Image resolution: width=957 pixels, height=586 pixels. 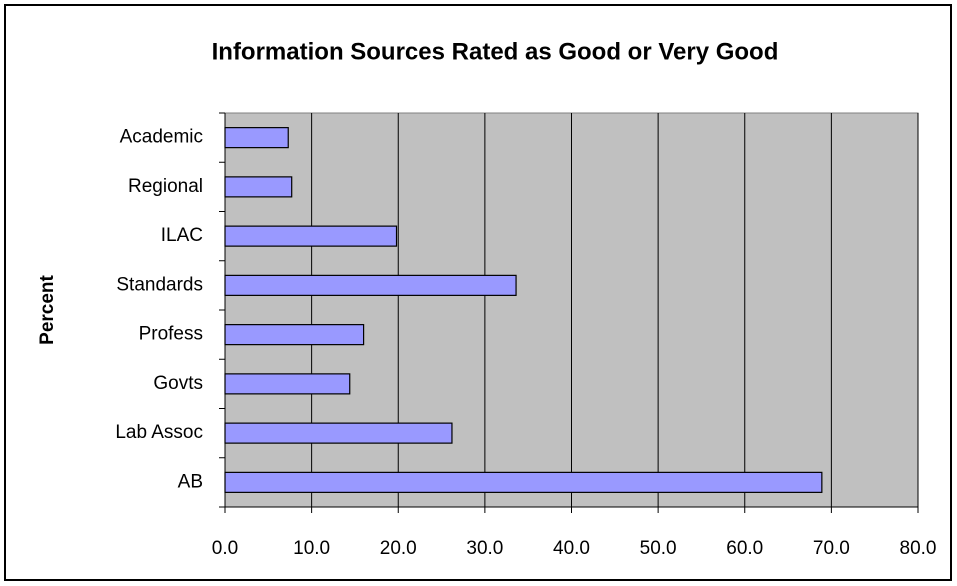 What do you see at coordinates (47, 309) in the screenshot?
I see `axis-label: Percent` at bounding box center [47, 309].